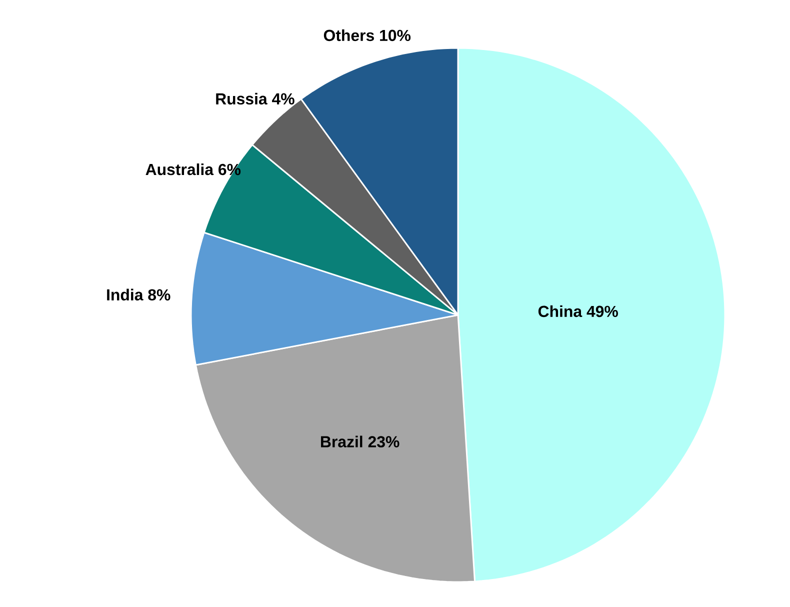  What do you see at coordinates (395, 36) in the screenshot?
I see `data-label: 10%` at bounding box center [395, 36].